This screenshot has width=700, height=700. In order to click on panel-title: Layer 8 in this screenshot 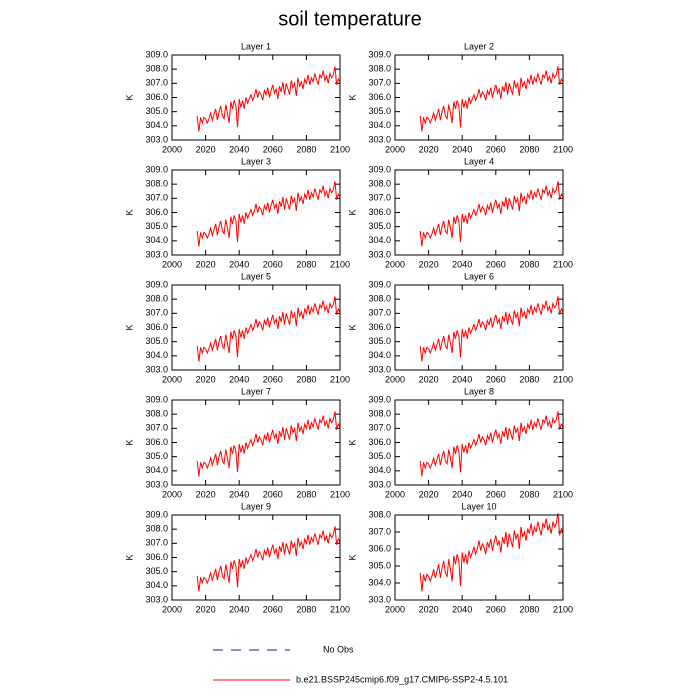, I will do `click(479, 391)`.